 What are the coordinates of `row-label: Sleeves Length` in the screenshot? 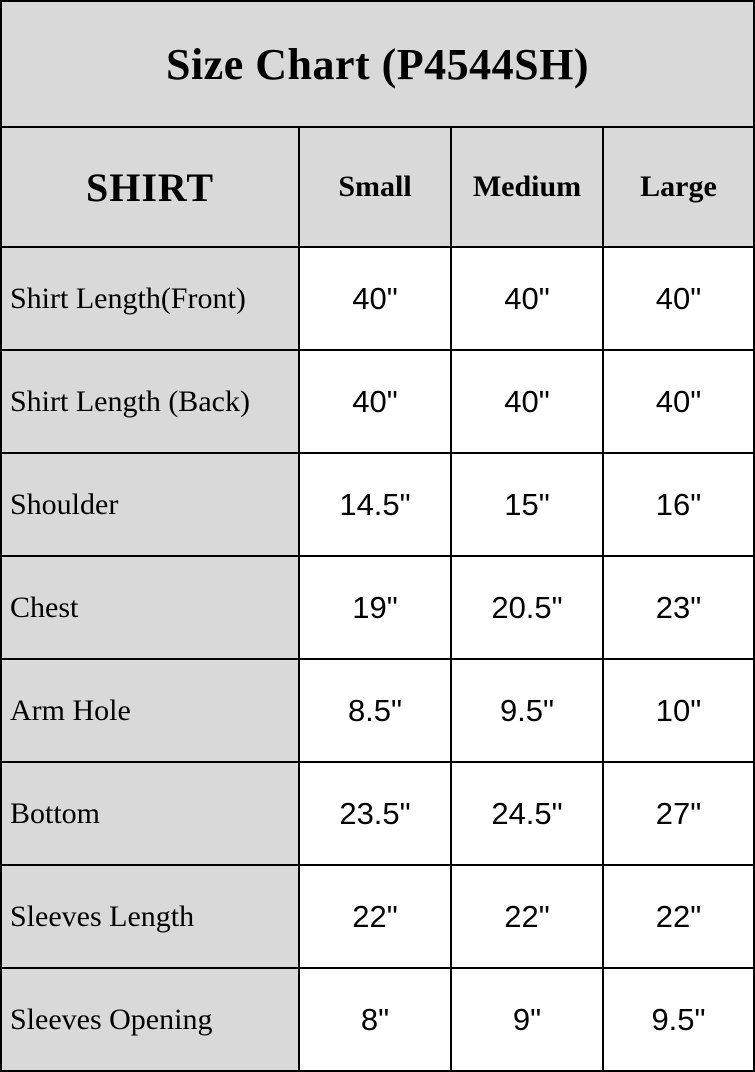 It's located at (150, 916).